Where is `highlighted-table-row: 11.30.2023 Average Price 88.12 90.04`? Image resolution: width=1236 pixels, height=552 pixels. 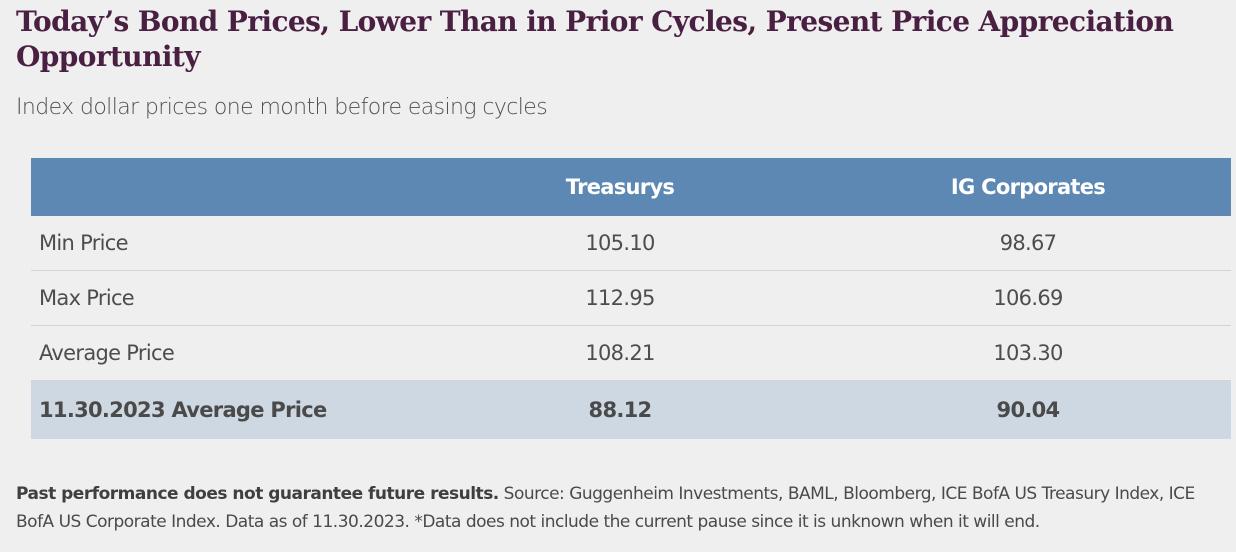 highlighted-table-row: 11.30.2023 Average Price 88.12 90.04 is located at coordinates (631, 409).